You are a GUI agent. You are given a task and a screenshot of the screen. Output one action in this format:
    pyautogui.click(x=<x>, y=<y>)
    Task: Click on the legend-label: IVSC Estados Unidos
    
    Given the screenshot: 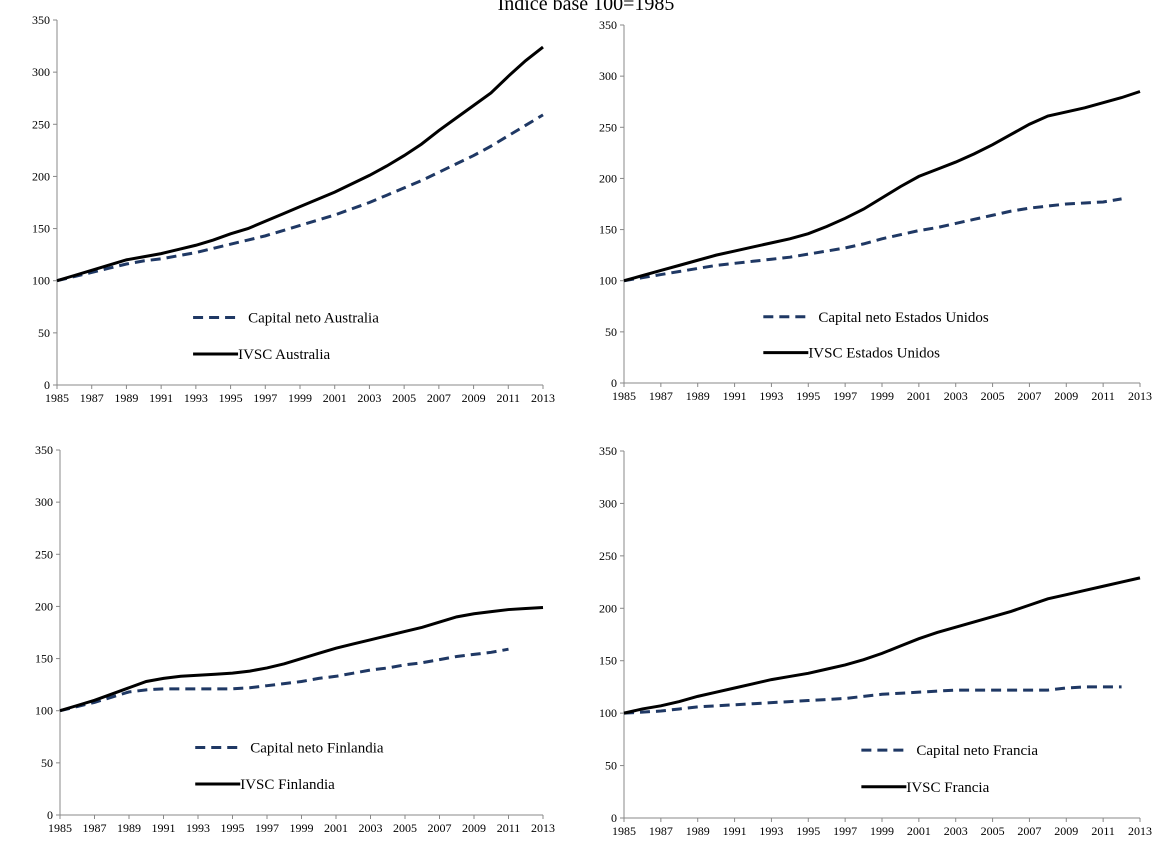 What is the action you would take?
    pyautogui.click(x=874, y=354)
    